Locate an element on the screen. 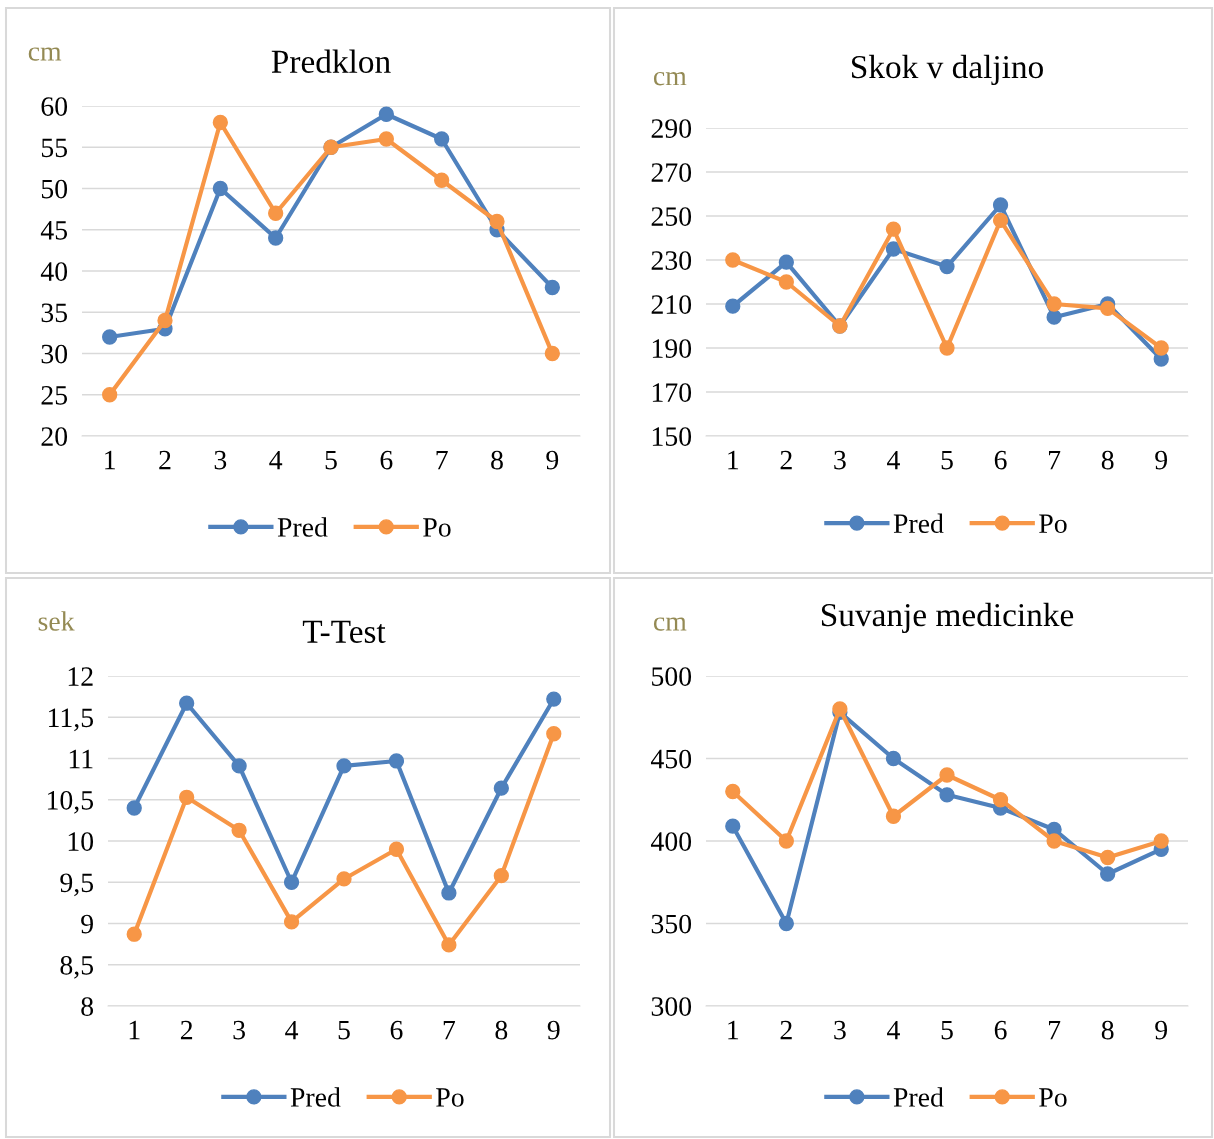 The width and height of the screenshot is (1214, 1139). y-tick-label: 10,5 is located at coordinates (70, 802).